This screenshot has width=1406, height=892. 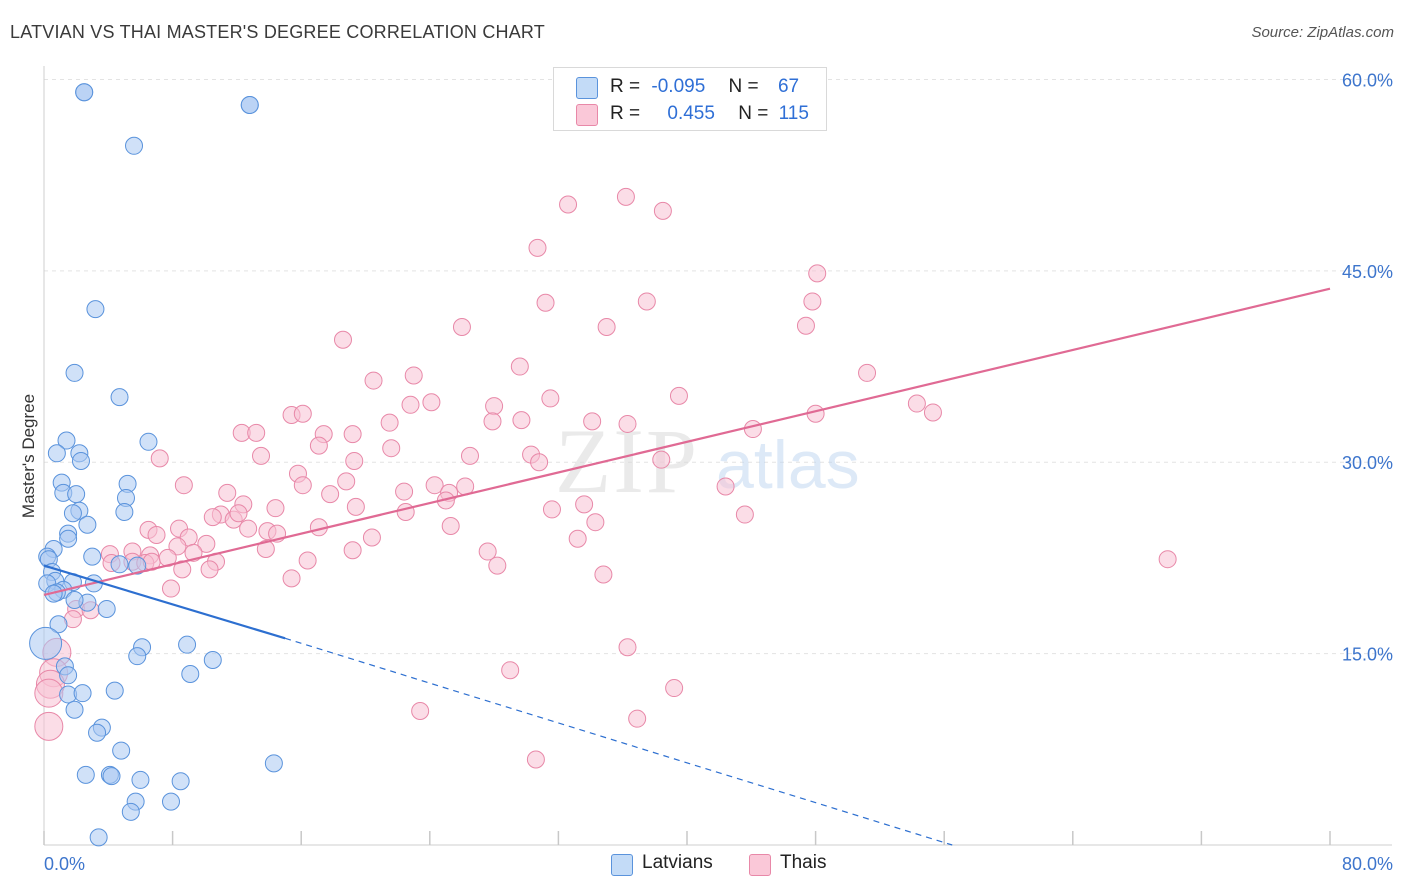 What do you see at coordinates (1367, 272) in the screenshot?
I see `y-tick-label: 45.0%` at bounding box center [1367, 272].